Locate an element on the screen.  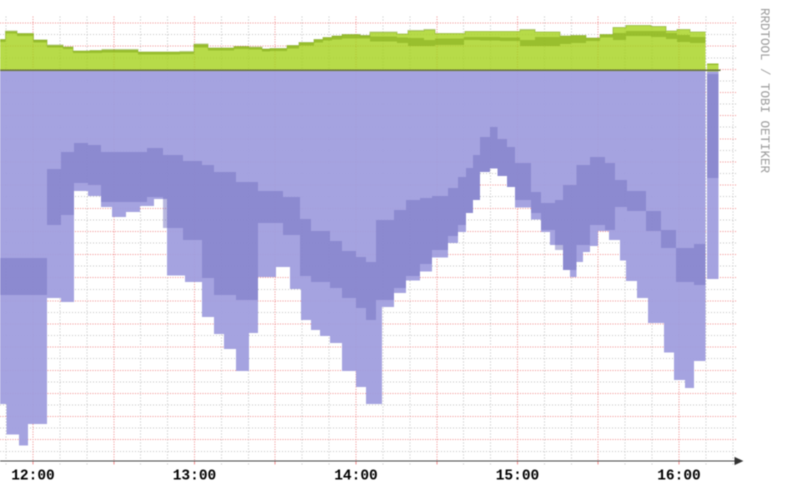
svg-text: 13:00 is located at coordinates (195, 477).